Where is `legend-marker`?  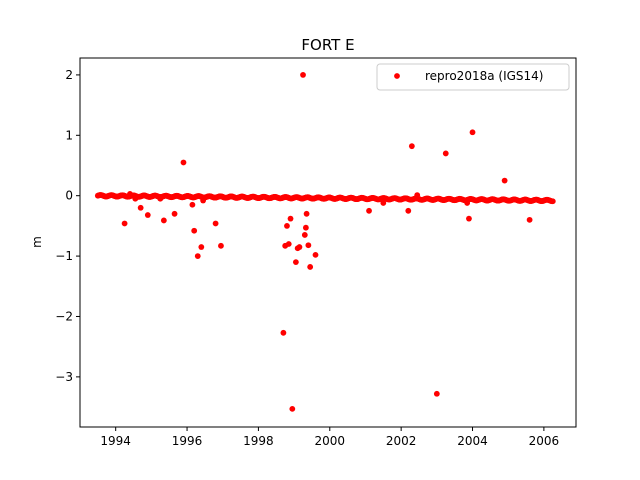 legend-marker is located at coordinates (397, 76).